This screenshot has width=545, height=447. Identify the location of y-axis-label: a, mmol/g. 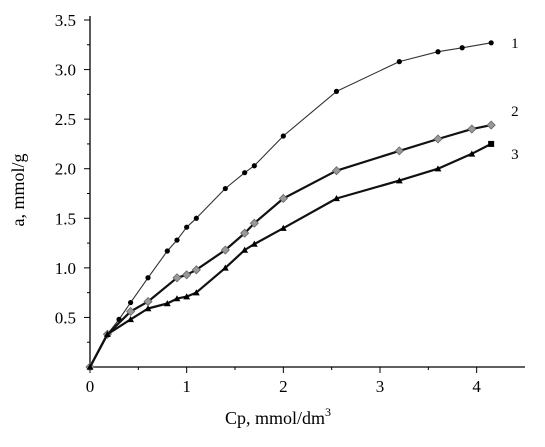
(18, 190).